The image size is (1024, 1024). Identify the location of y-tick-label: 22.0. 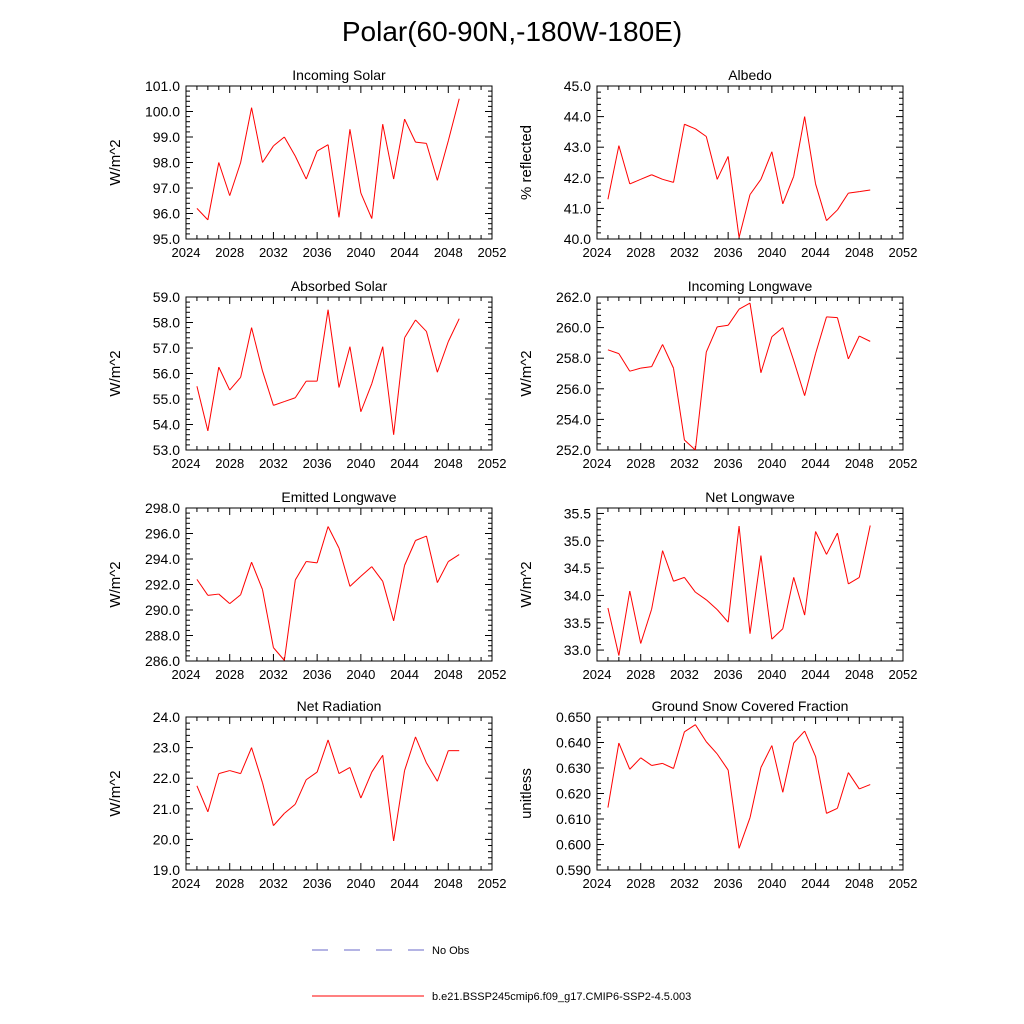
(166, 778).